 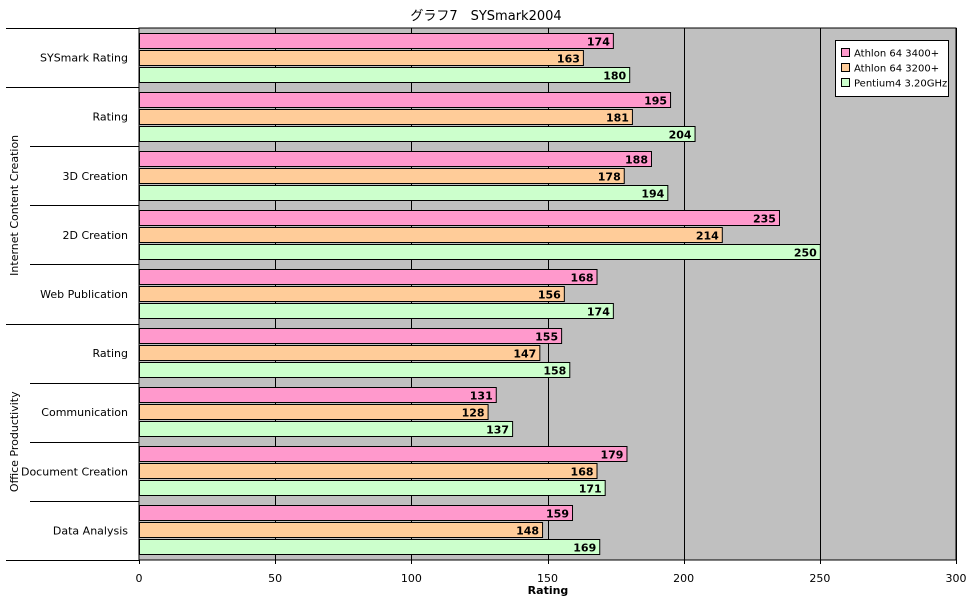 I want to click on data-label: 235, so click(x=764, y=219).